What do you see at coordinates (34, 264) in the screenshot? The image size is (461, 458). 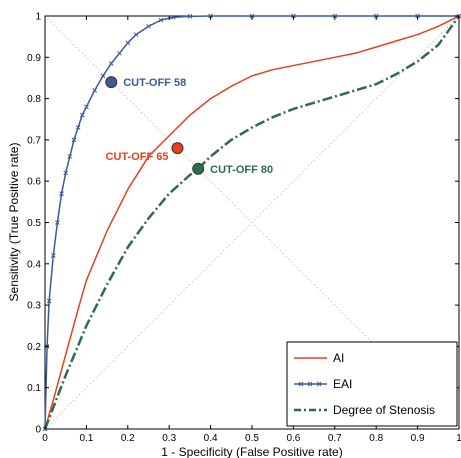 I see `y-tick-label: 0.4` at bounding box center [34, 264].